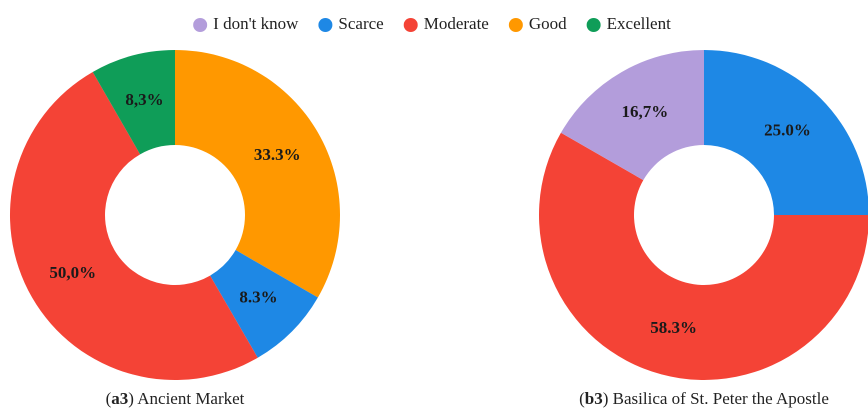  I want to click on caption-title: Ancient Market, so click(190, 398).